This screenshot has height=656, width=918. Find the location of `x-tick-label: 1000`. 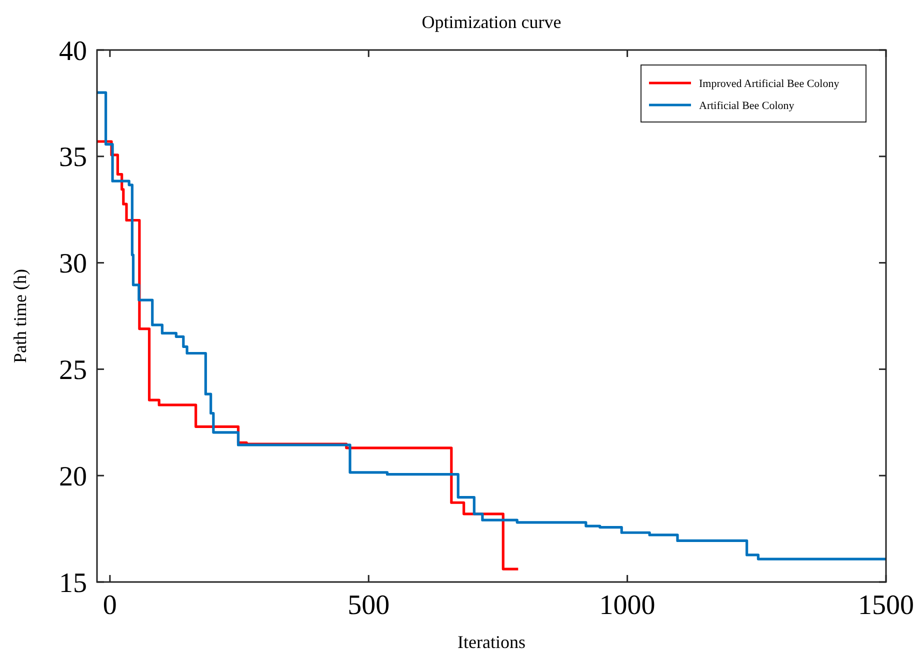

x-tick-label: 1000 is located at coordinates (627, 605).